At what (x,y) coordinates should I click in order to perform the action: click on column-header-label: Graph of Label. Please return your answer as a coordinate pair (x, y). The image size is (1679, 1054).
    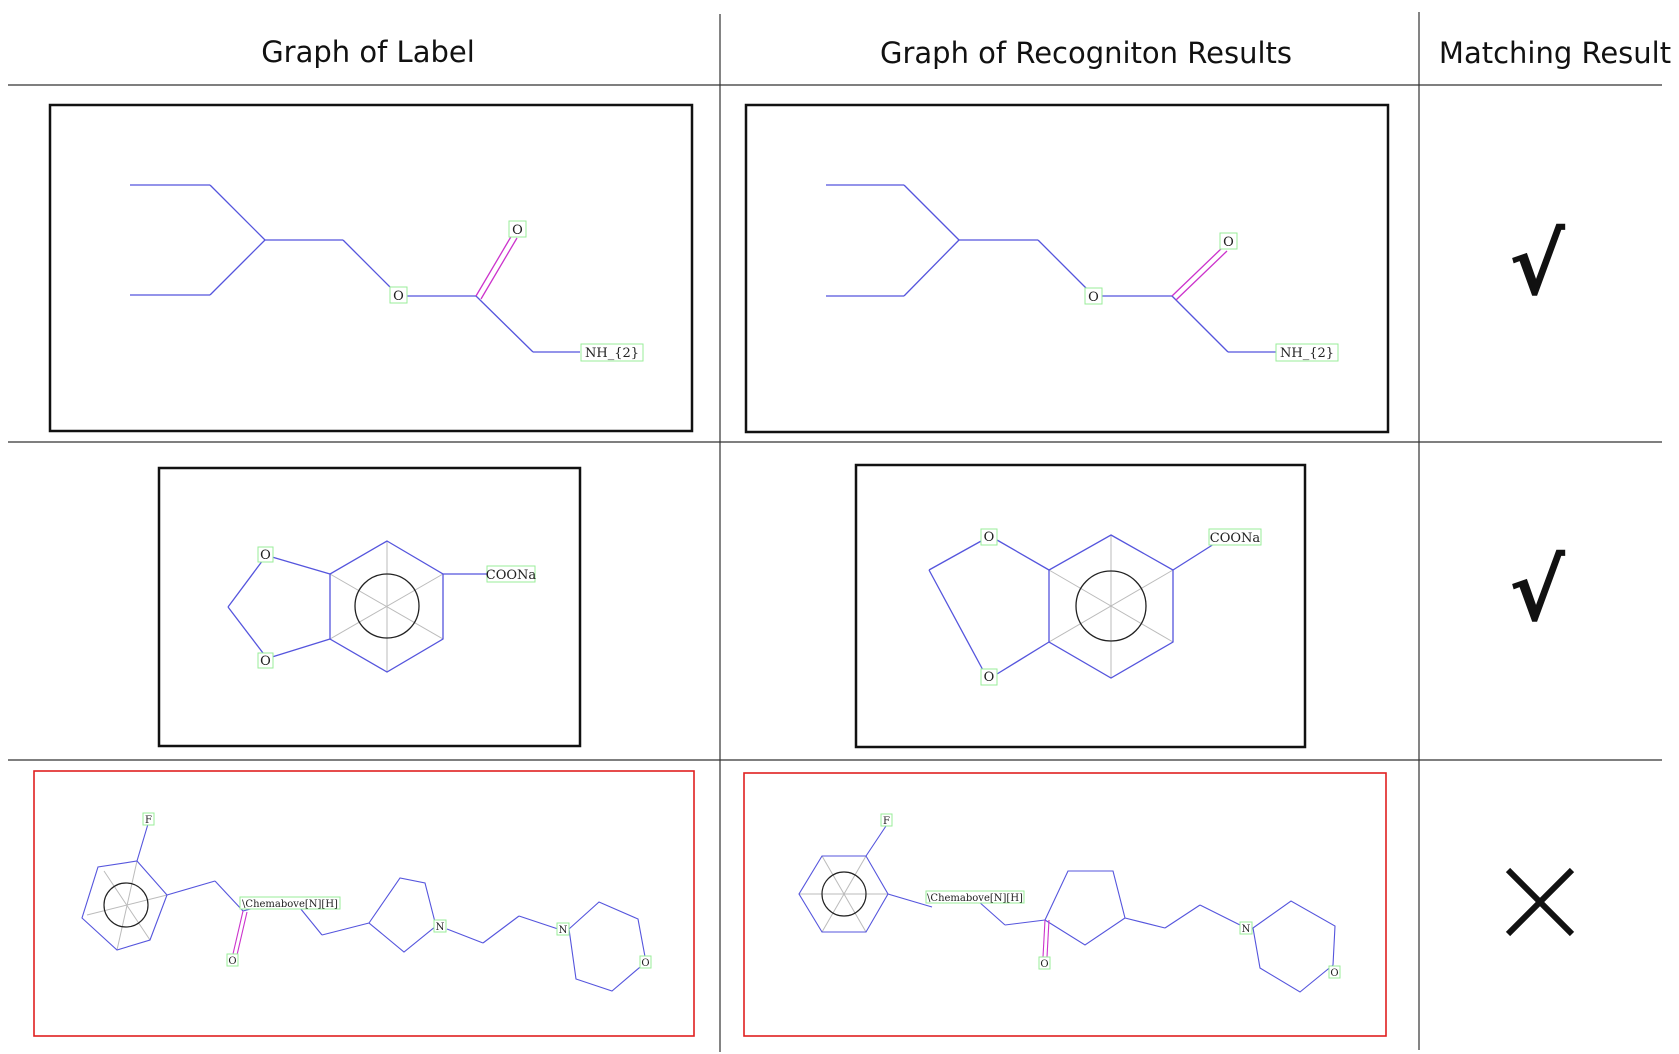
    Looking at the image, I should click on (368, 52).